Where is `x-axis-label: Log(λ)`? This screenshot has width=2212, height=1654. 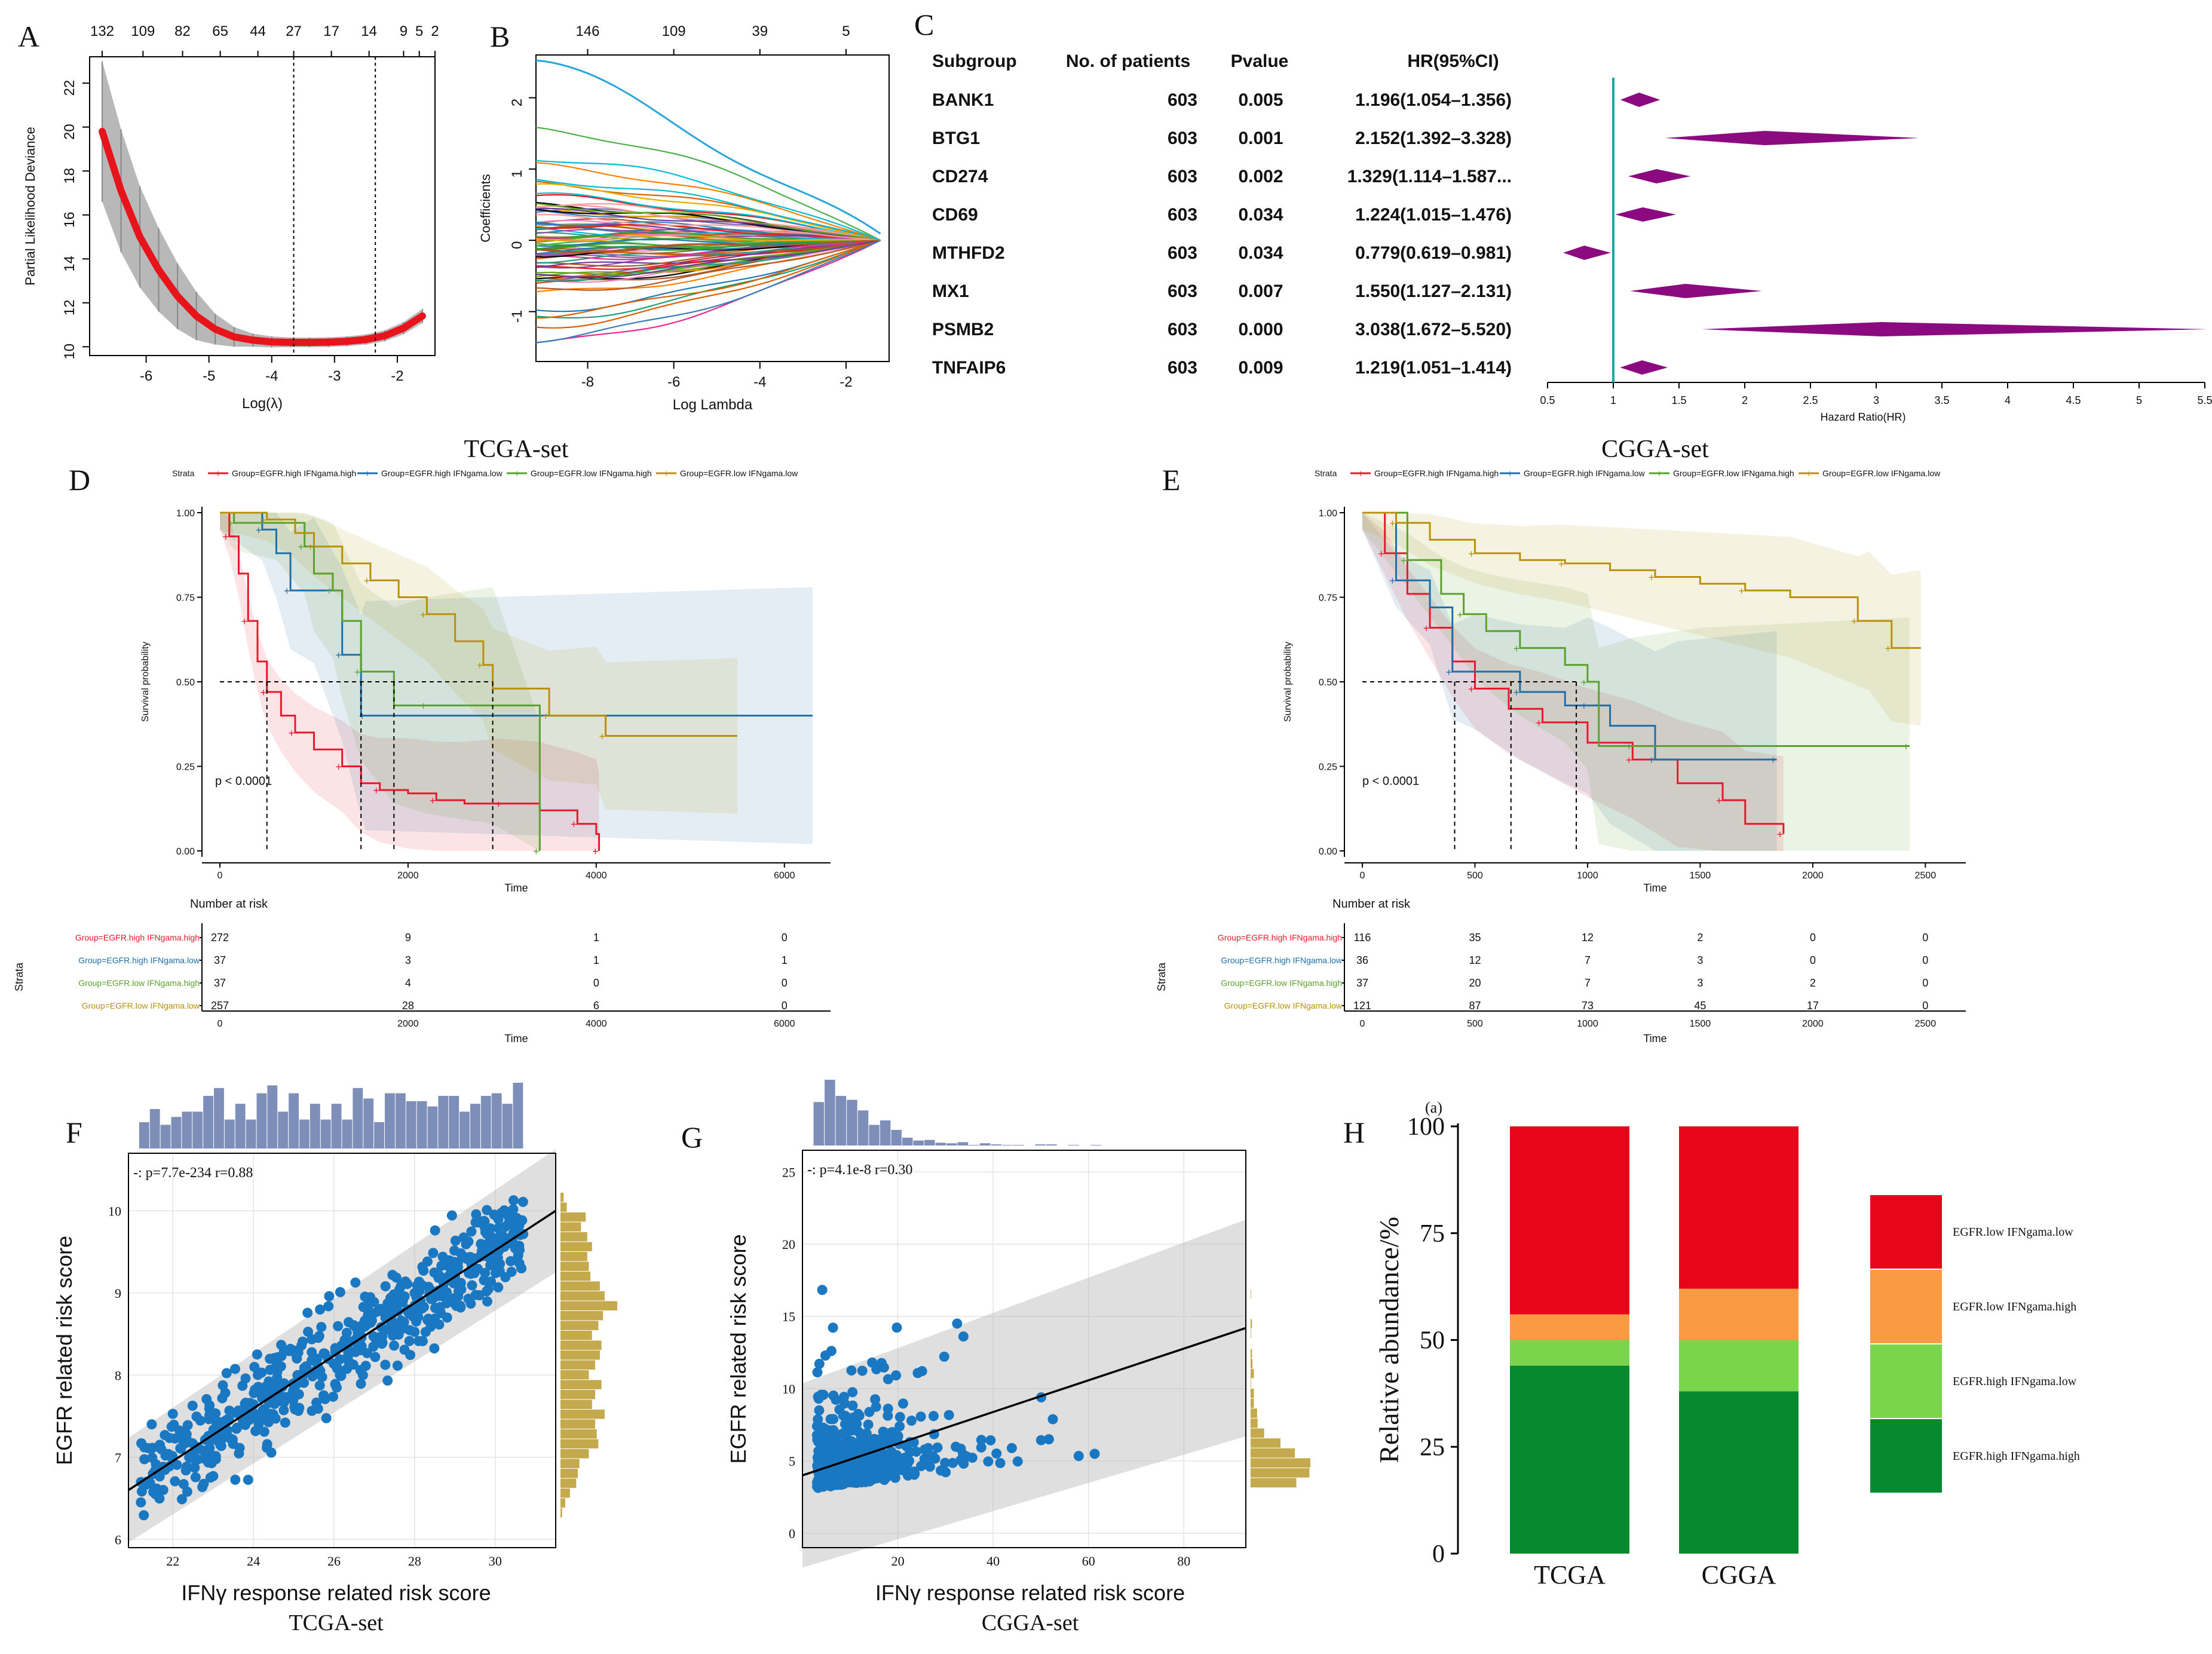 x-axis-label: Log(λ) is located at coordinates (262, 404).